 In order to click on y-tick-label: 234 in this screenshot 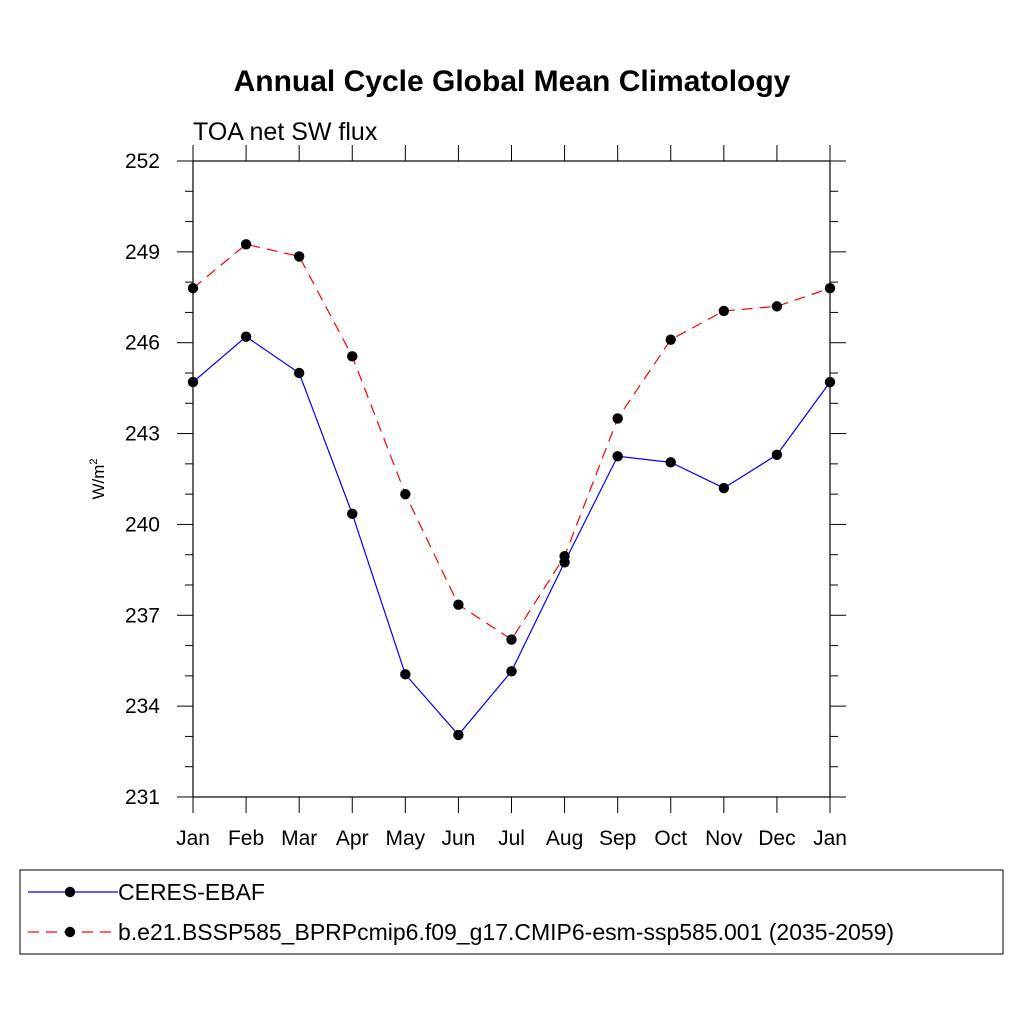, I will do `click(142, 706)`.